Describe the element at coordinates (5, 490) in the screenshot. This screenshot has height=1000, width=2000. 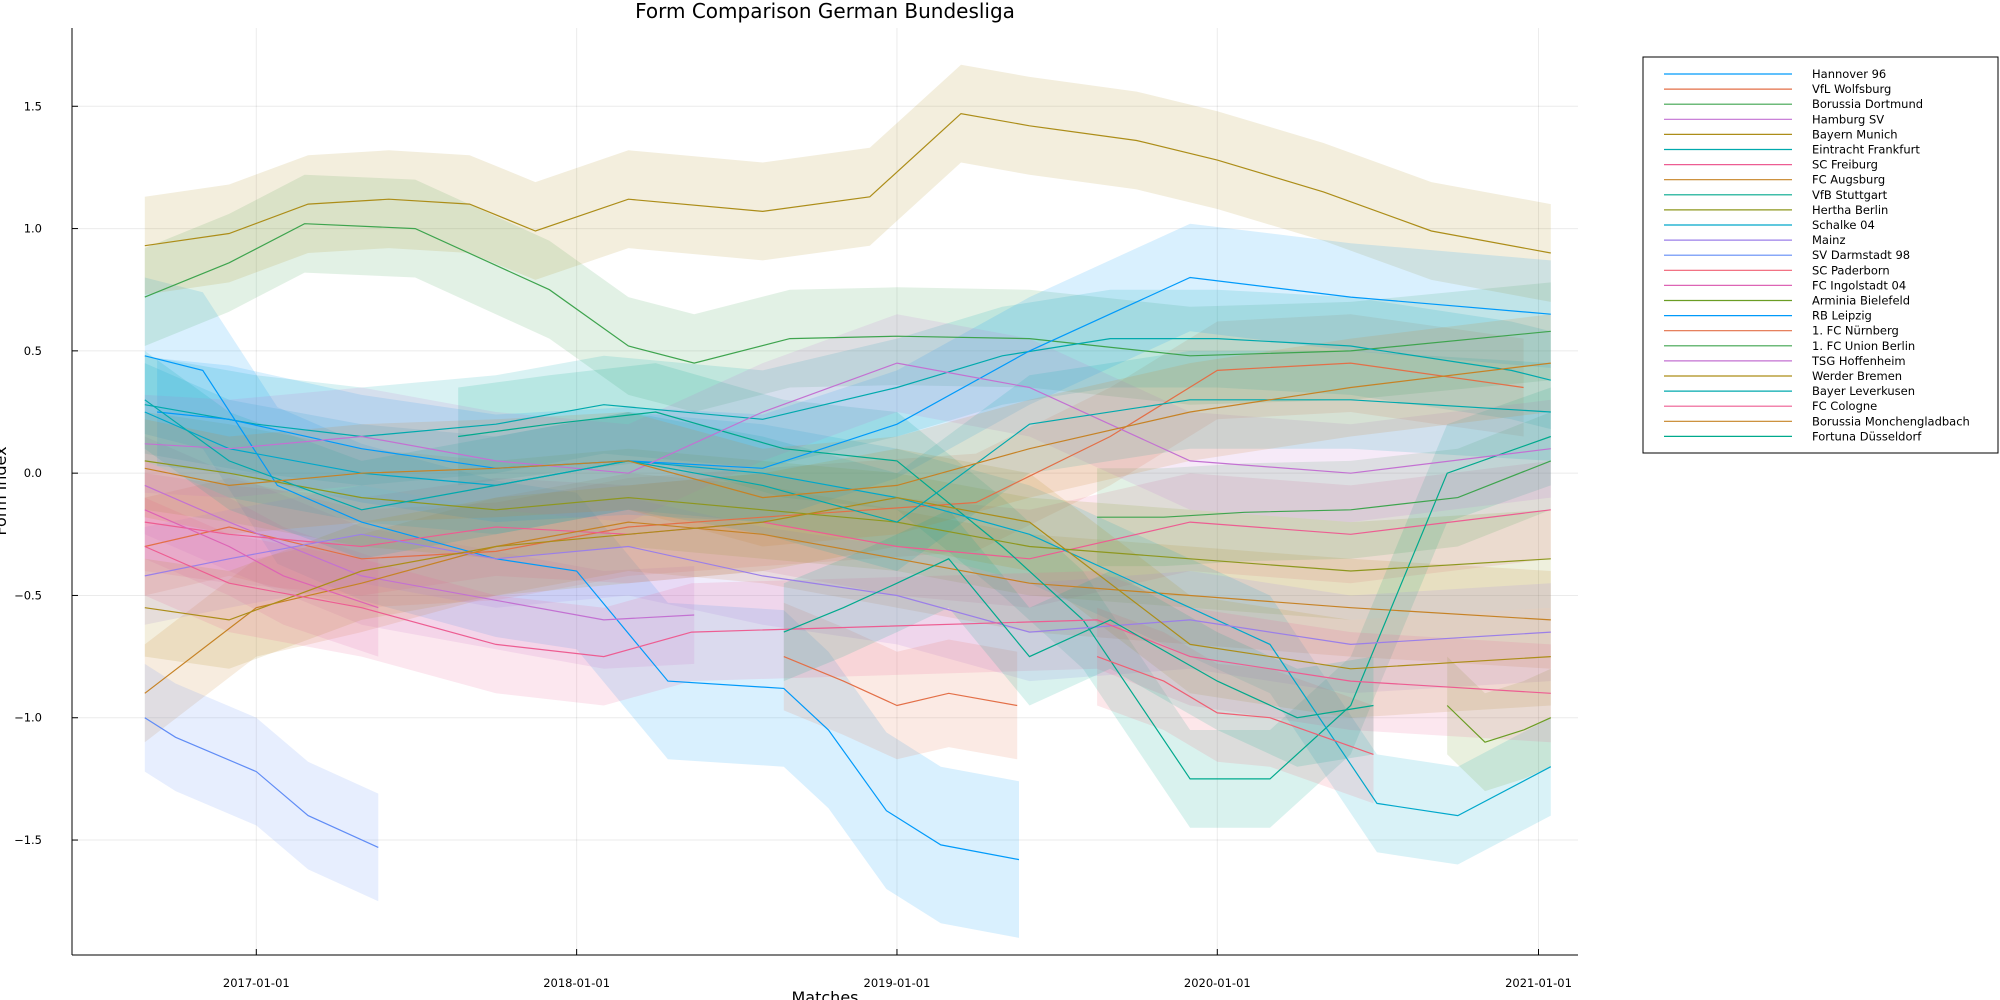
I see `y-axis-label: Form index` at that location.